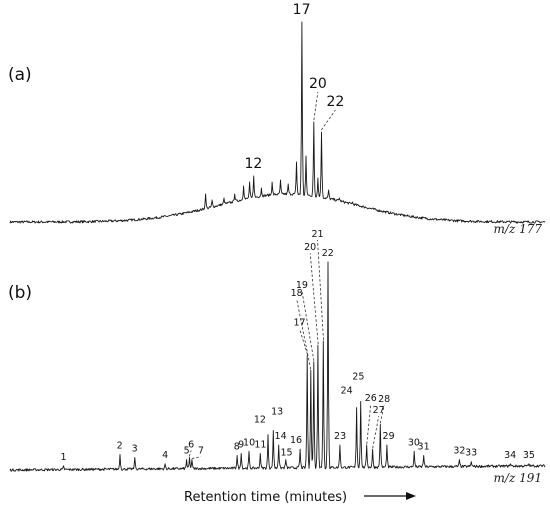  What do you see at coordinates (340, 436) in the screenshot?
I see `peak-label: 23` at bounding box center [340, 436].